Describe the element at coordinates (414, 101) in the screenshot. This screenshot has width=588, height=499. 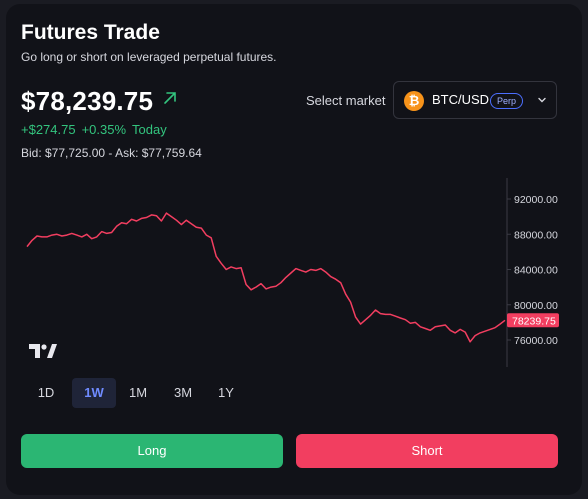
I see `bitcoin-icon: ₿` at that location.